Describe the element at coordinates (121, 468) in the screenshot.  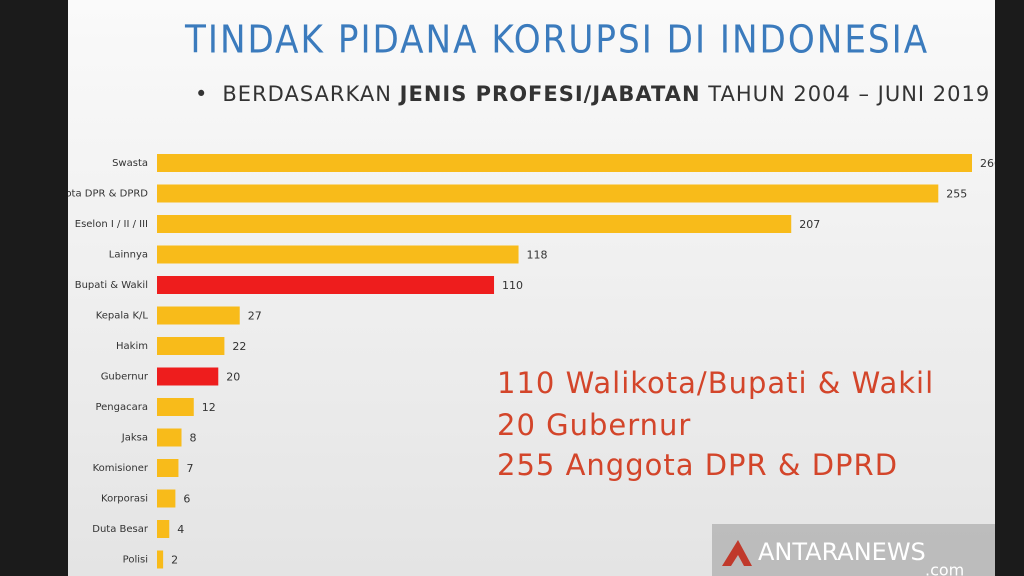
I see `category-label: Komisioner` at that location.